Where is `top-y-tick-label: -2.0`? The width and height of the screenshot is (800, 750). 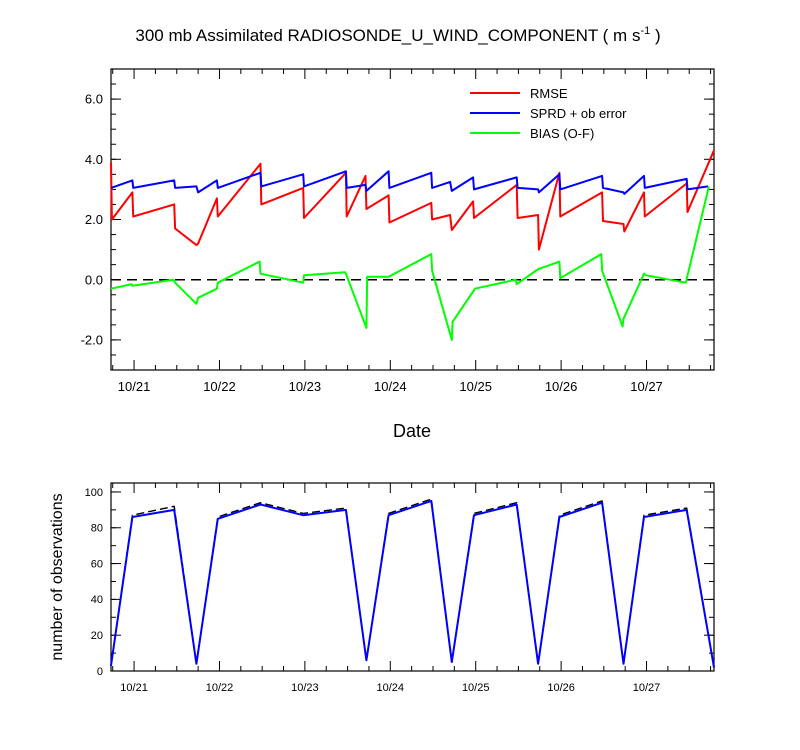 top-y-tick-label: -2.0 is located at coordinates (92, 339).